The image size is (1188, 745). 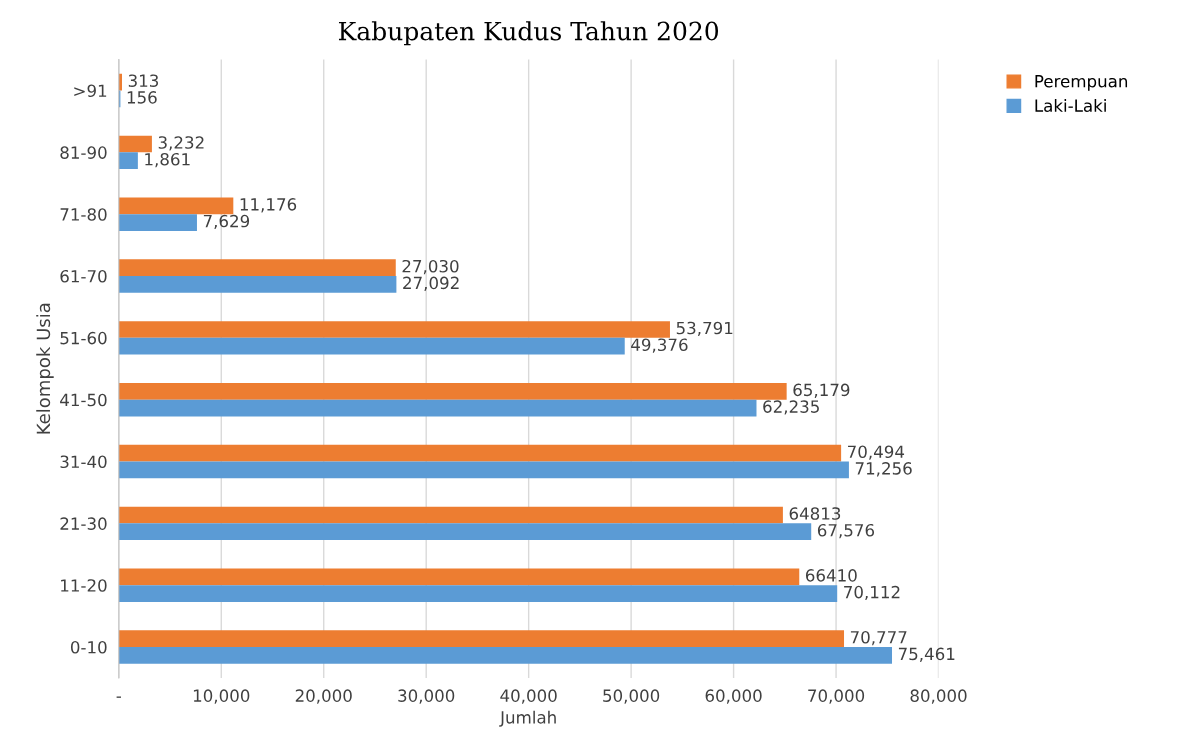 What do you see at coordinates (938, 696) in the screenshot?
I see `x-tick-label: 80,000` at bounding box center [938, 696].